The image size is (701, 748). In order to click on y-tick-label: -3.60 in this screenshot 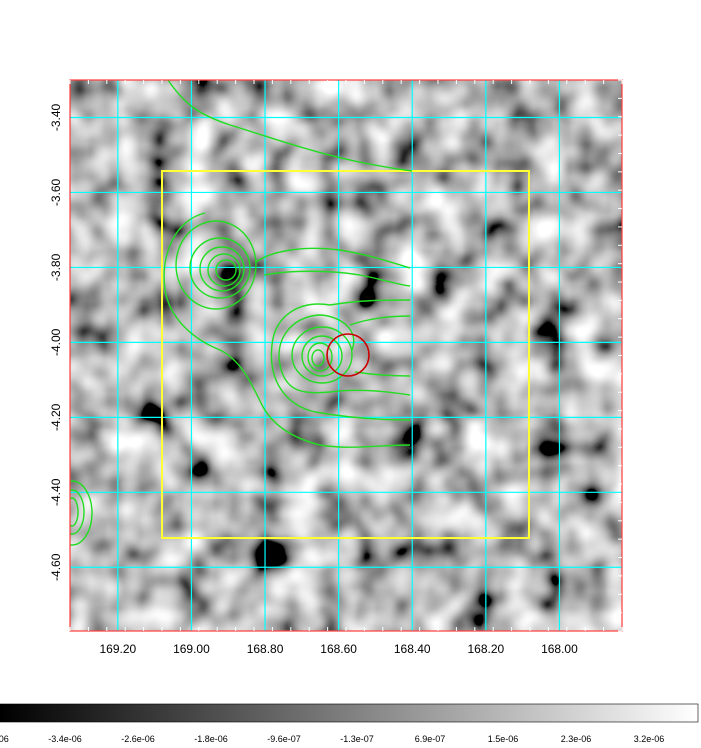, I will do `click(56, 192)`.